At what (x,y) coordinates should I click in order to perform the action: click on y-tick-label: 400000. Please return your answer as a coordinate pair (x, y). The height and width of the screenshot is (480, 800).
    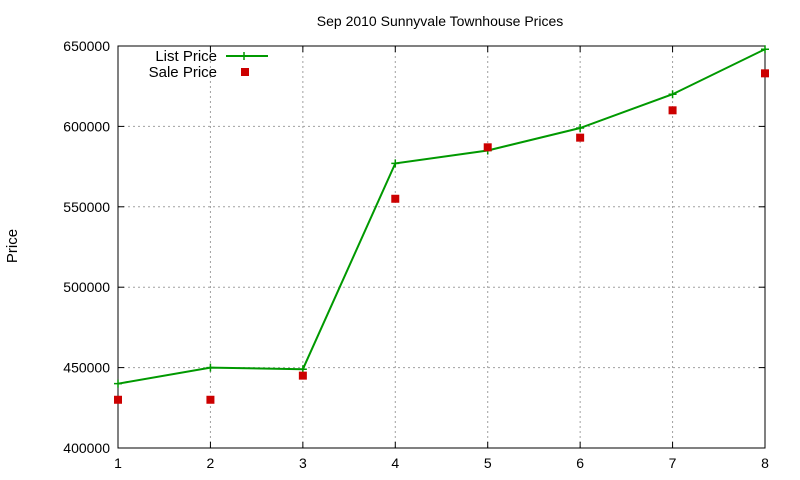
    Looking at the image, I should click on (86, 448).